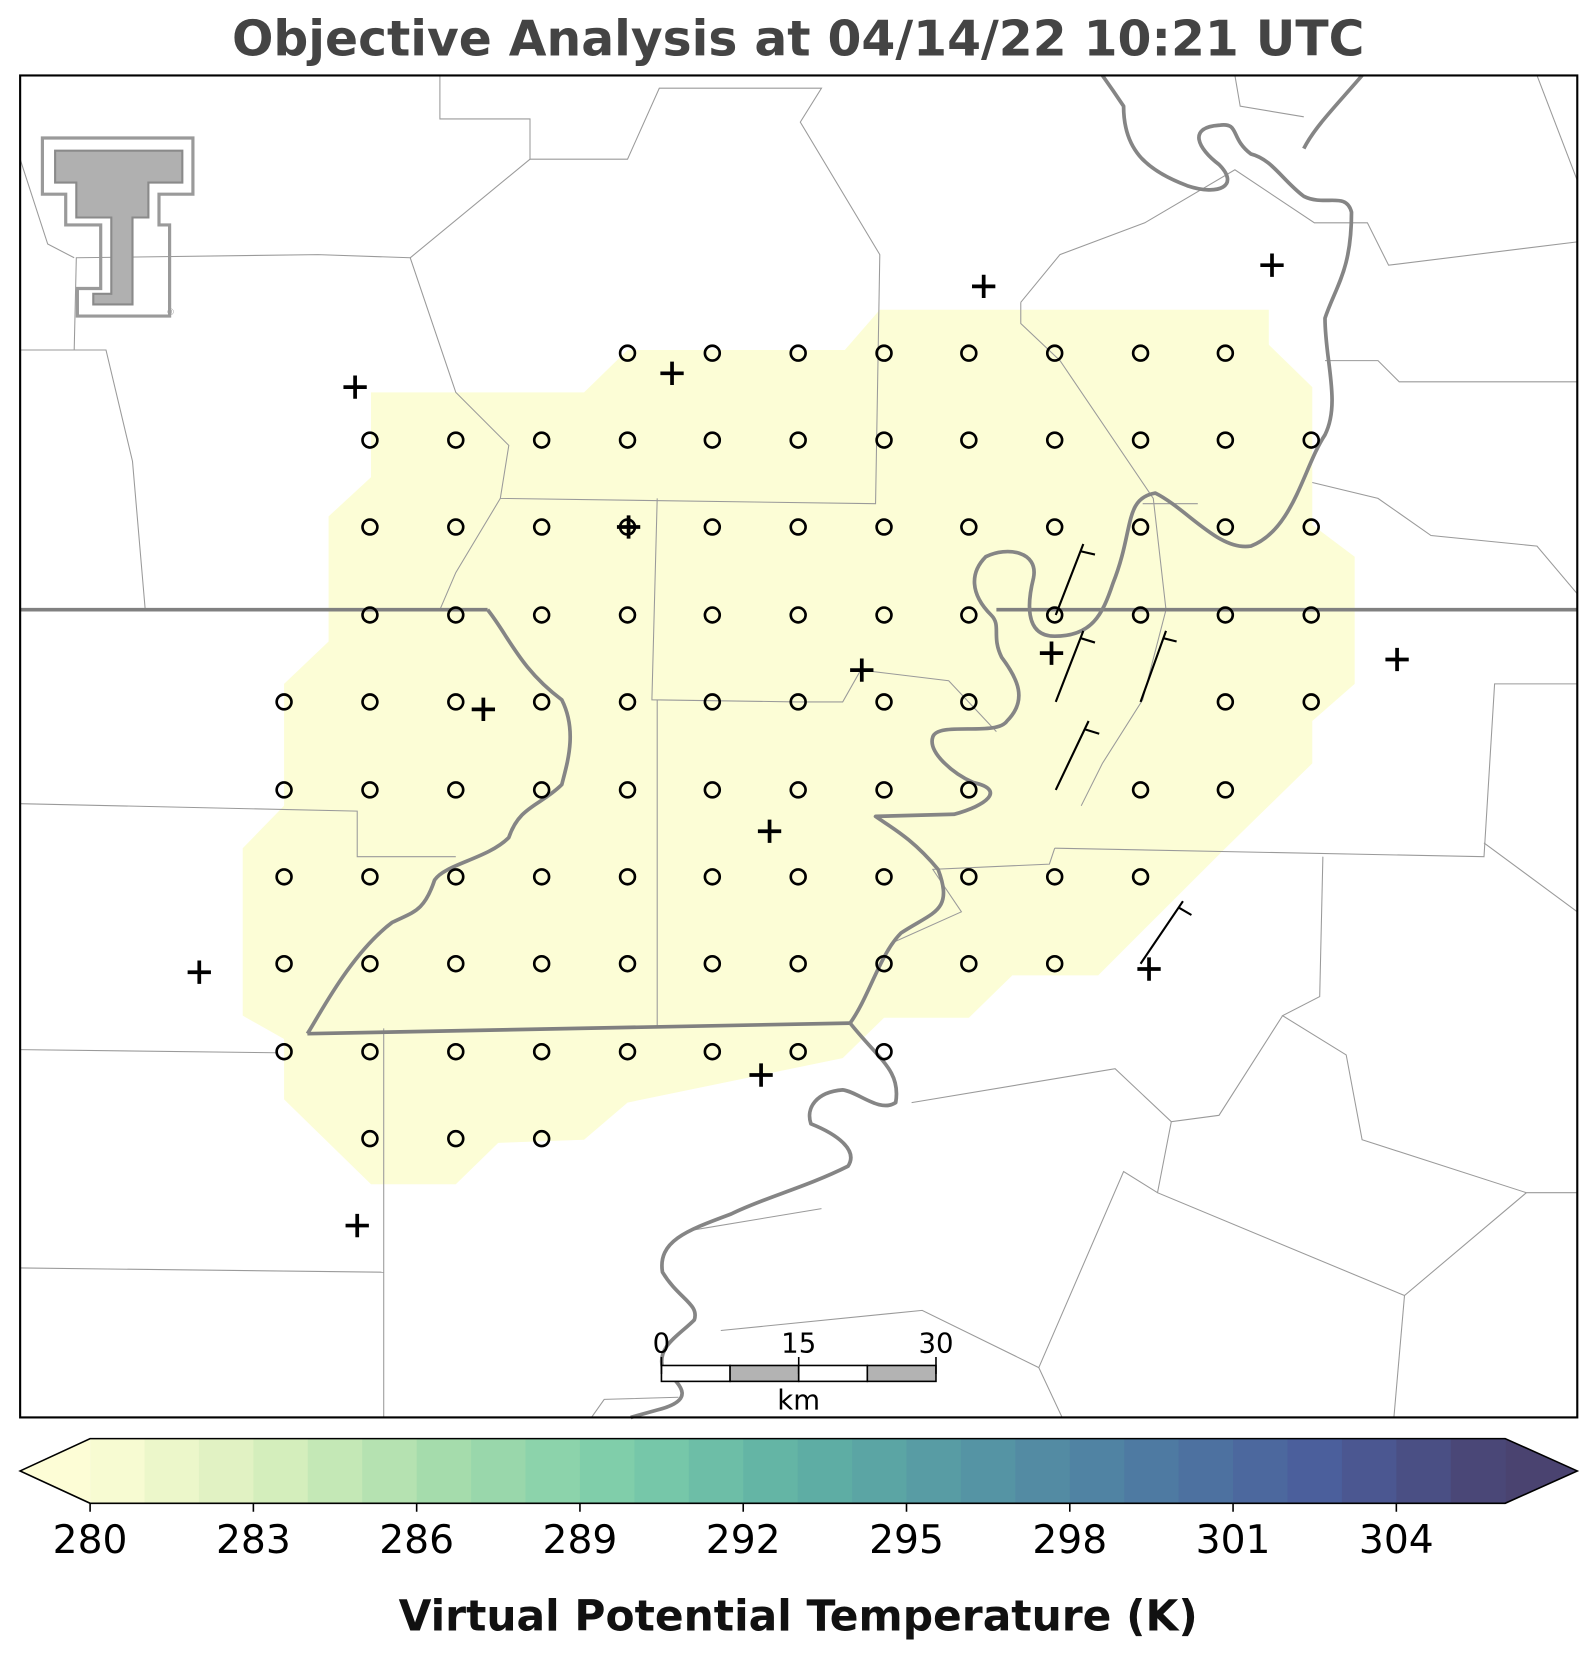 The width and height of the screenshot is (1590, 1654). Describe the element at coordinates (253, 1540) in the screenshot. I see `colorbar-tick-label: 283` at that location.